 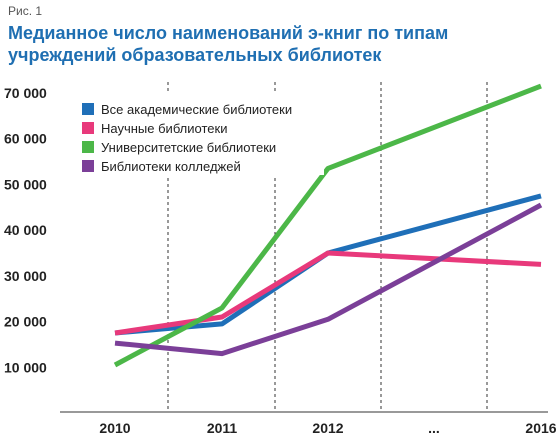 What do you see at coordinates (222, 428) in the screenshot?
I see `x-tick-label: 2011` at bounding box center [222, 428].